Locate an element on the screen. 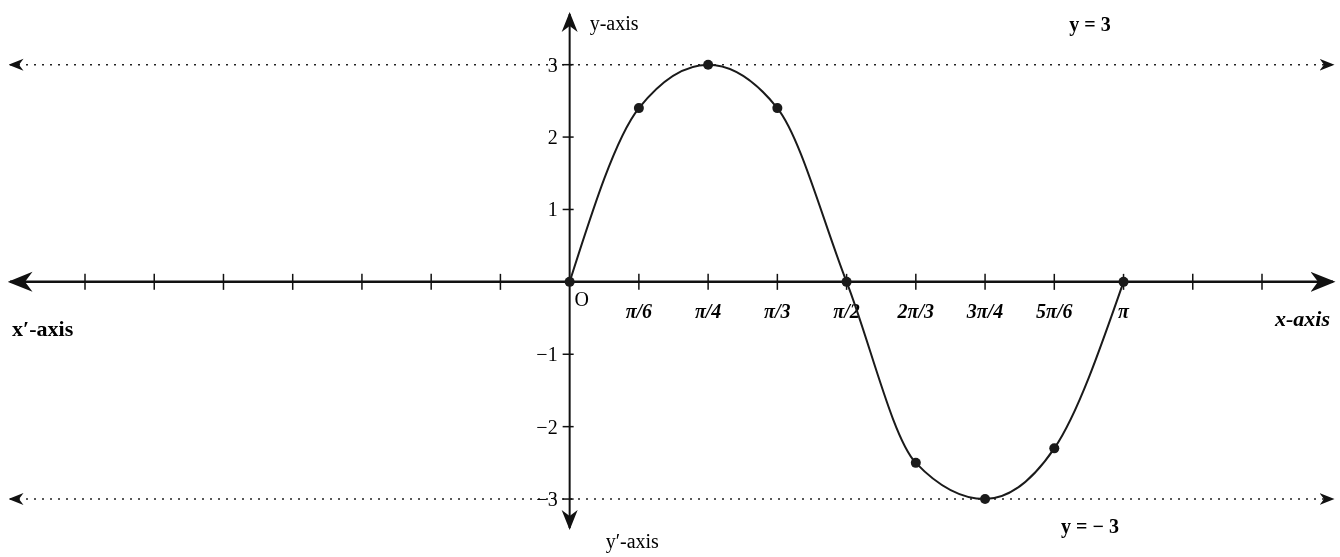  y-tick-label: −2 is located at coordinates (547, 426).